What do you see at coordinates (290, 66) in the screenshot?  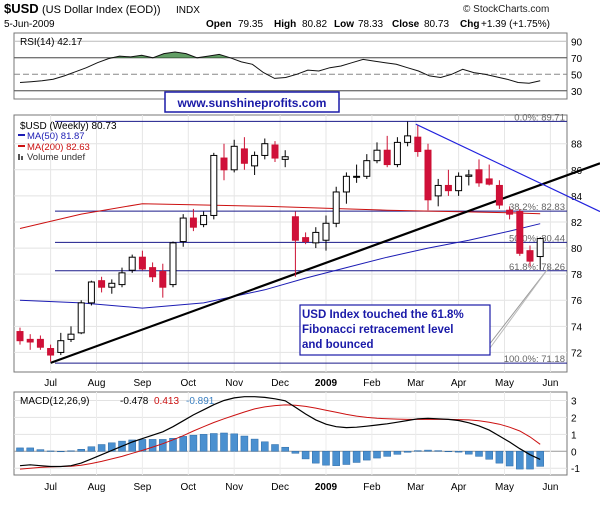 I see `rsi-frame` at bounding box center [290, 66].